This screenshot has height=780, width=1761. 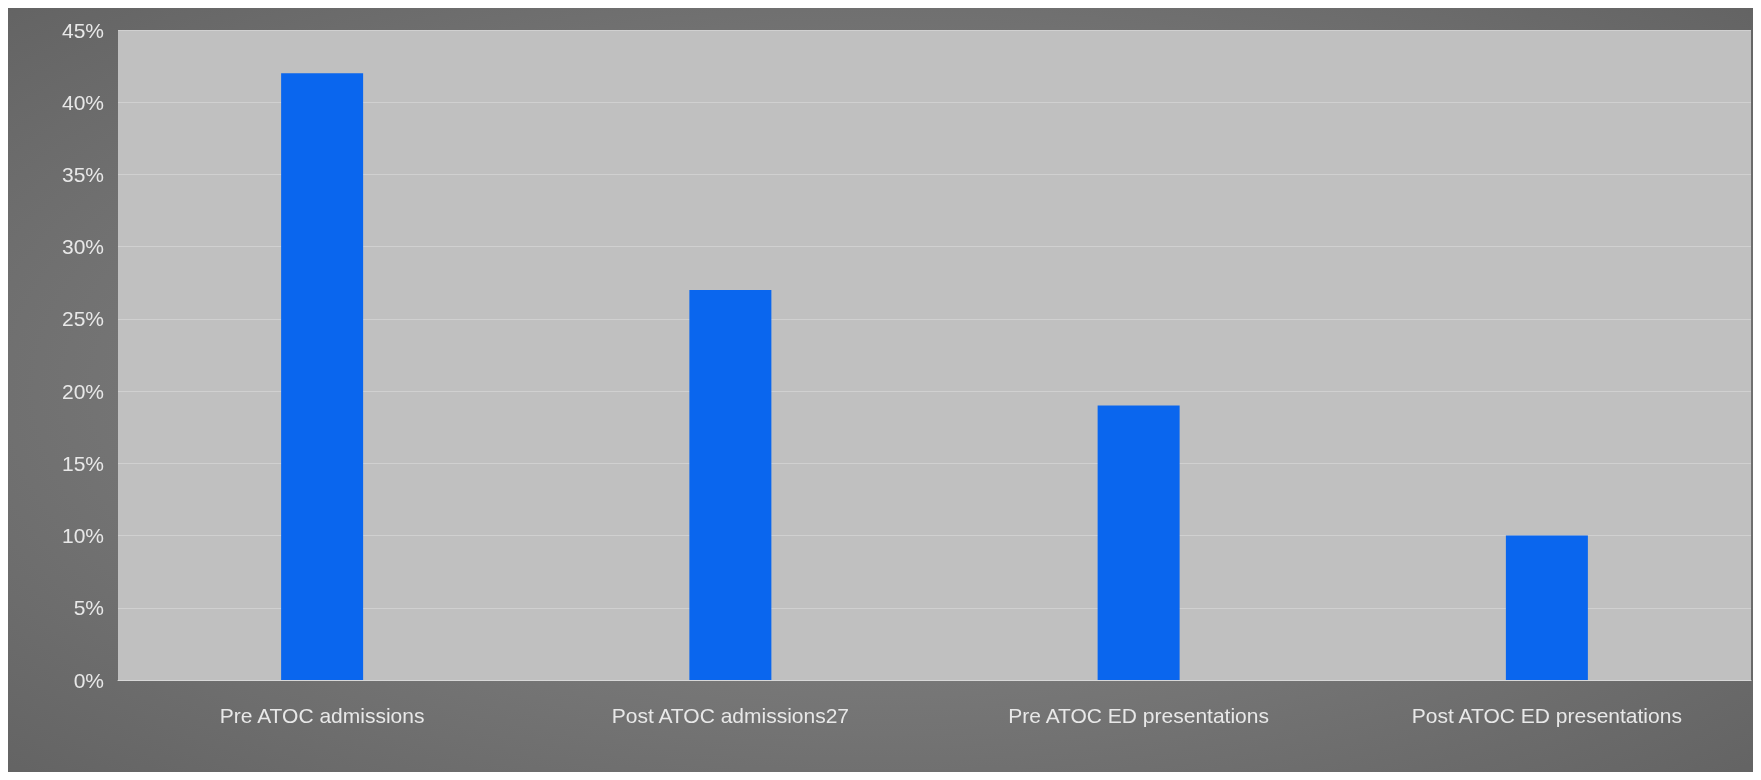 I want to click on y-tick-label: 45%, so click(x=82, y=30).